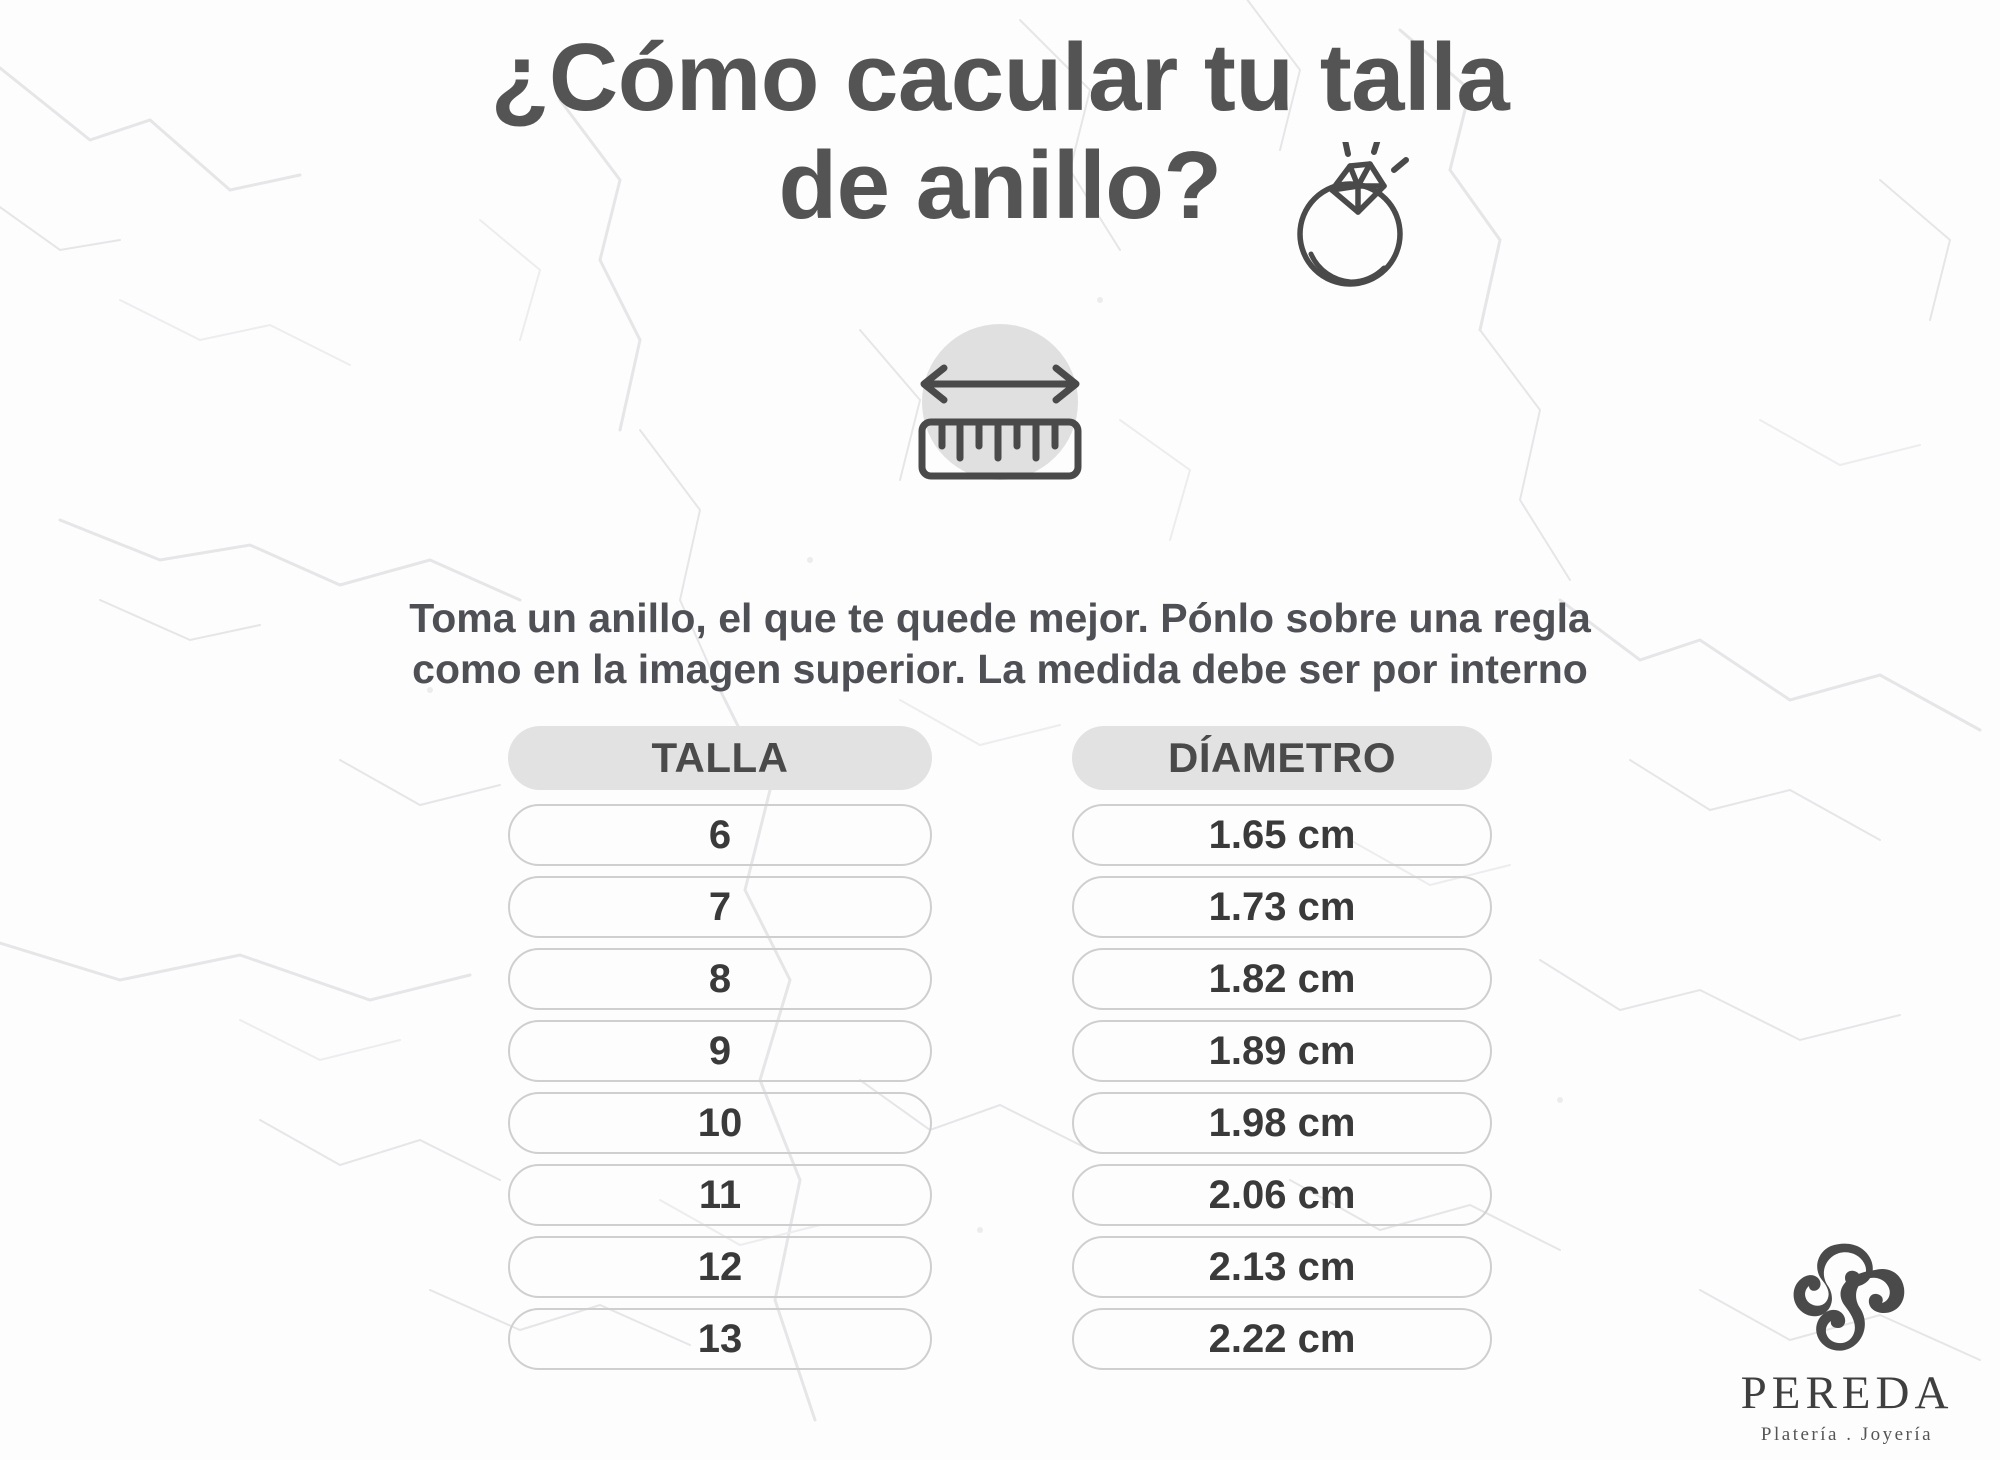 Image resolution: width=2000 pixels, height=1460 pixels. What do you see at coordinates (1282, 1339) in the screenshot?
I see `table-row: 2.22 cm` at bounding box center [1282, 1339].